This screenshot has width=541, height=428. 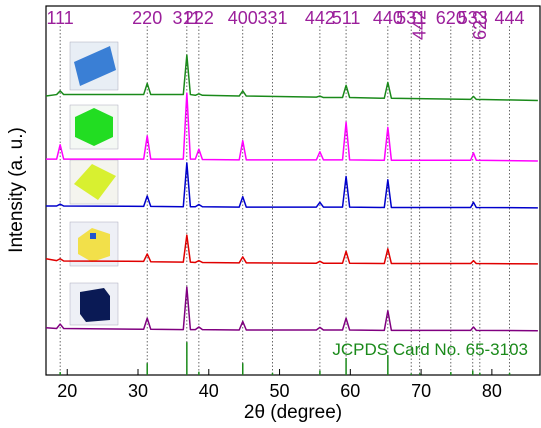 I want to click on reflection-label: 511, so click(x=346, y=18).